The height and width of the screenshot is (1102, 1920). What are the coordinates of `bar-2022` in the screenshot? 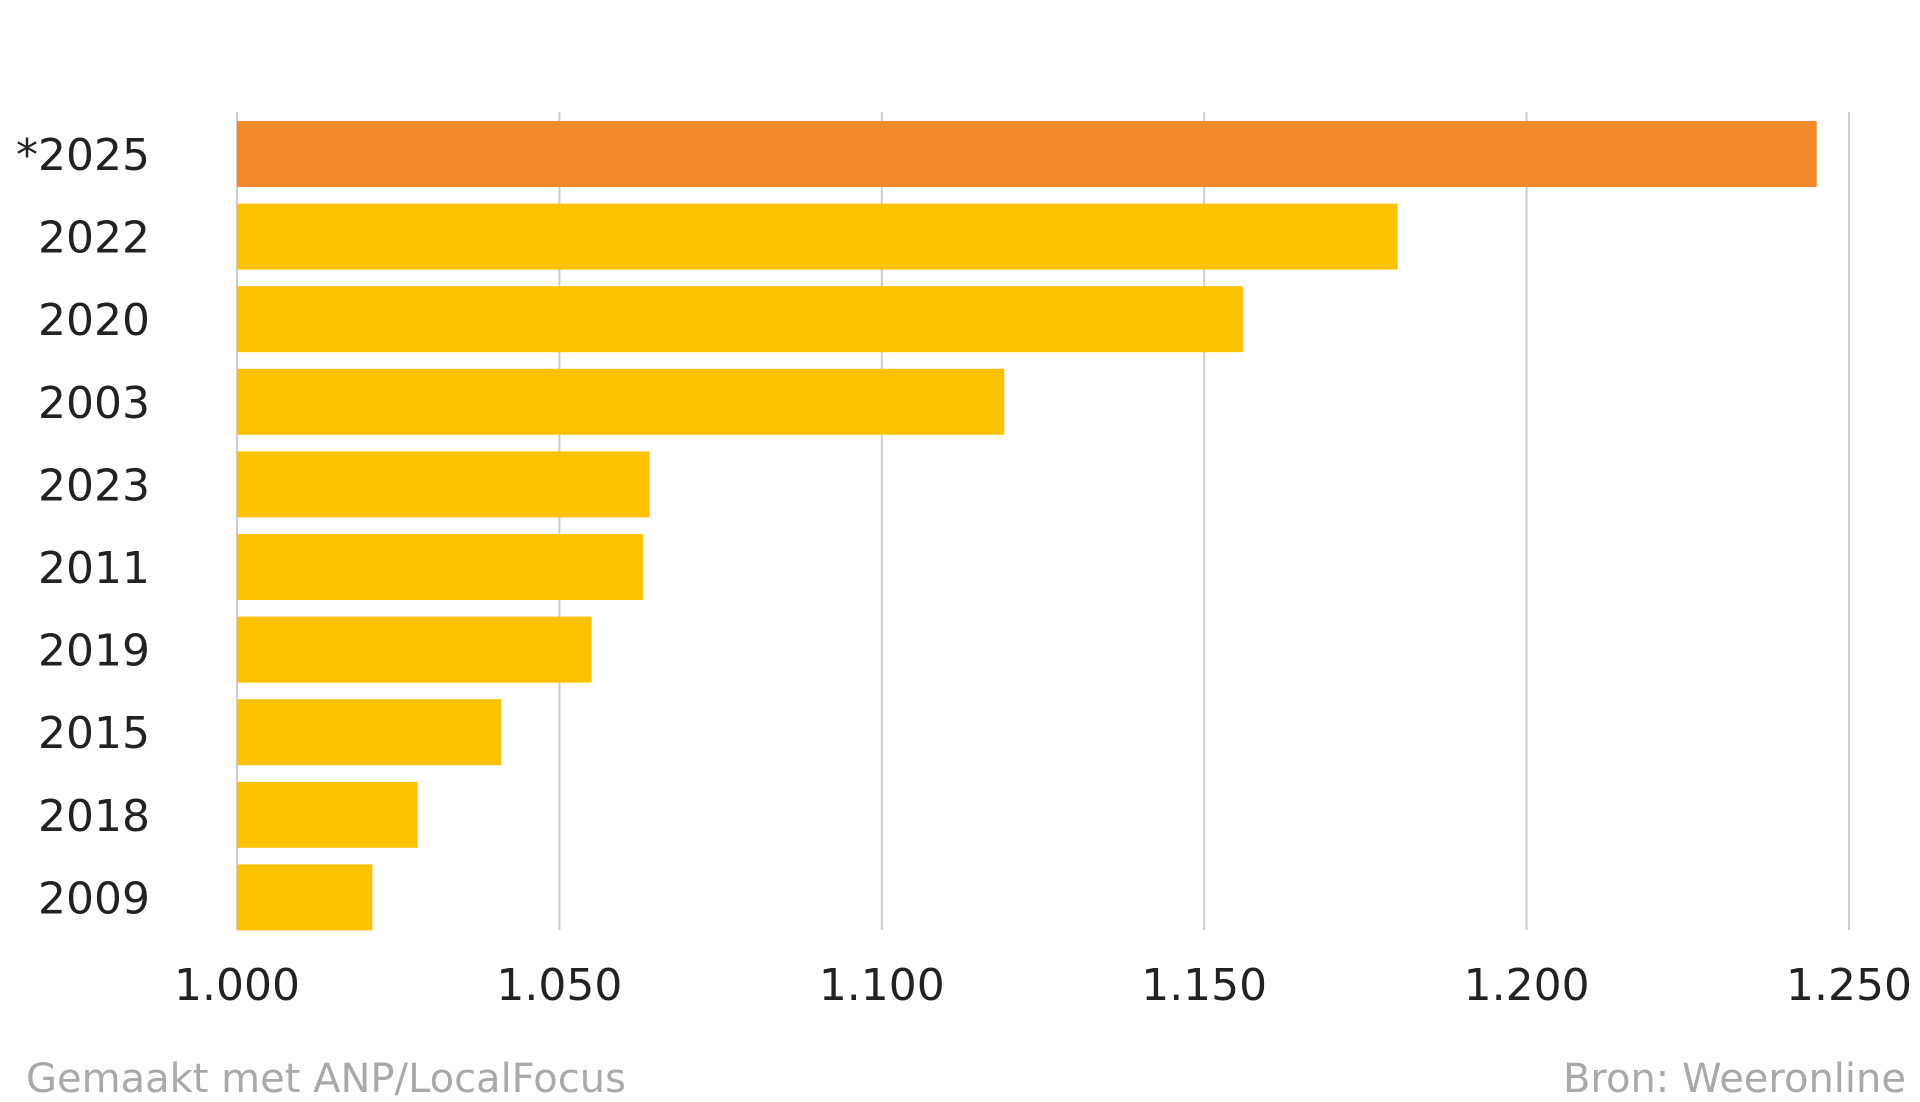 It's located at (817, 236).